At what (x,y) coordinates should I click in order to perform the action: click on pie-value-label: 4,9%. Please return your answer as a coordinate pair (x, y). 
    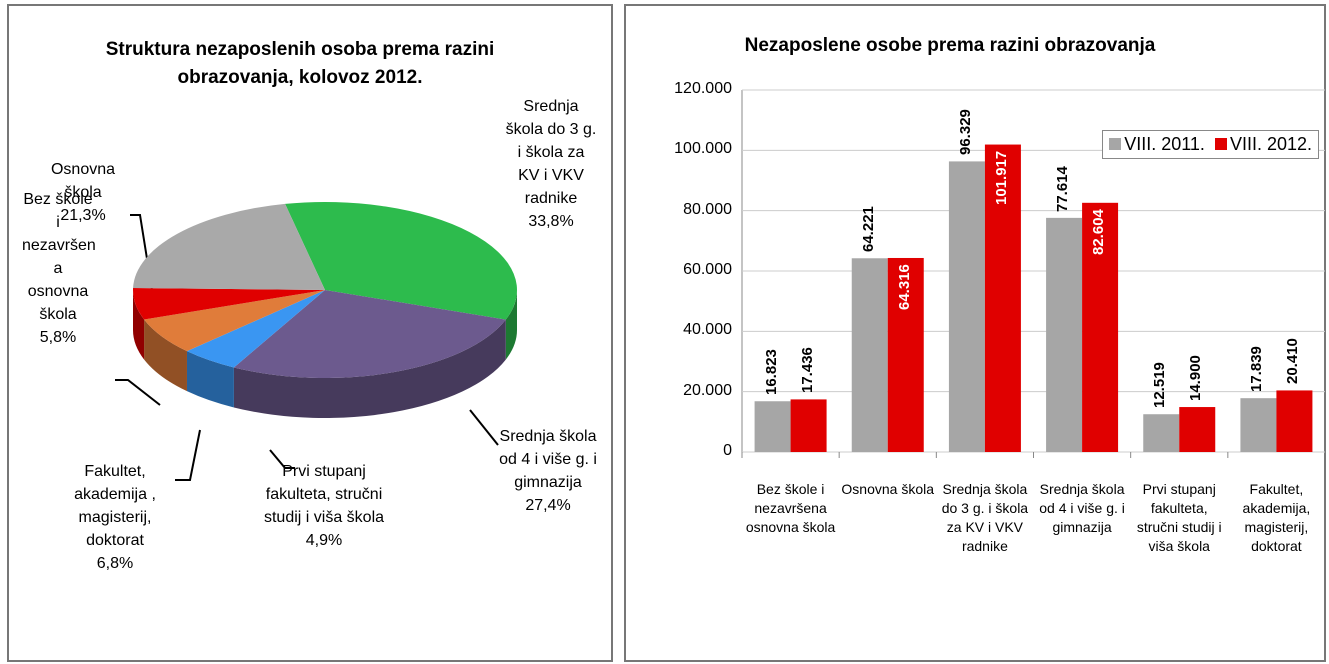
    Looking at the image, I should click on (324, 540).